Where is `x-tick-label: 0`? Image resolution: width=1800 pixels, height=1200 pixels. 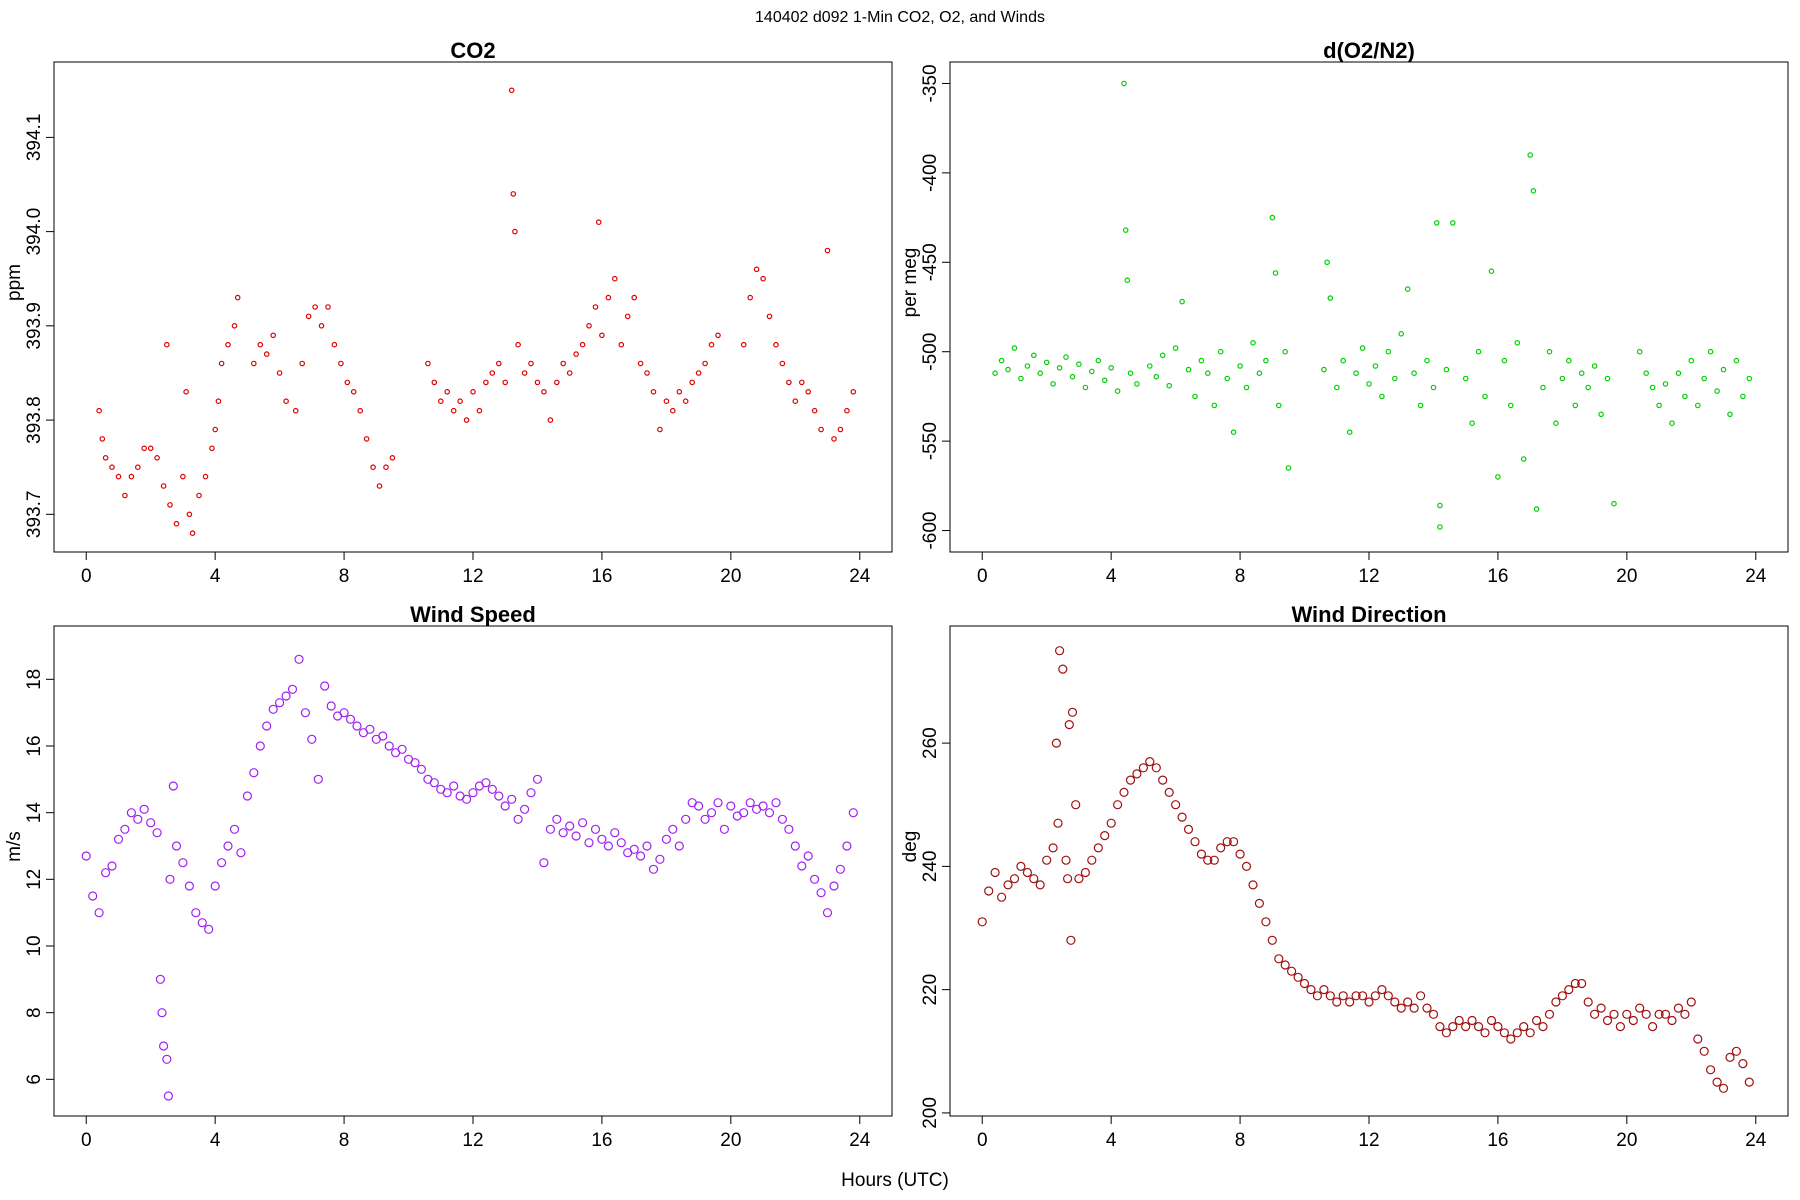 x-tick-label: 0 is located at coordinates (982, 1140).